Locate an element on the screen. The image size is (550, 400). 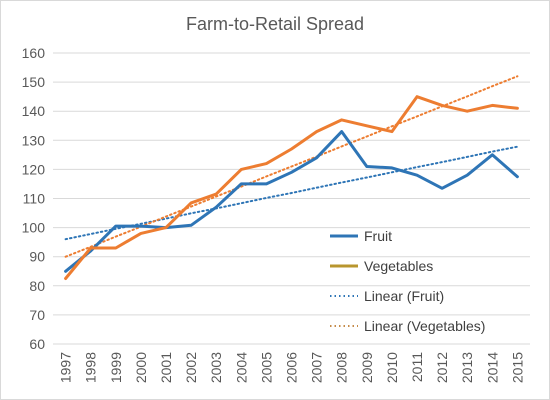
x-tick-label: 2007 is located at coordinates (317, 367).